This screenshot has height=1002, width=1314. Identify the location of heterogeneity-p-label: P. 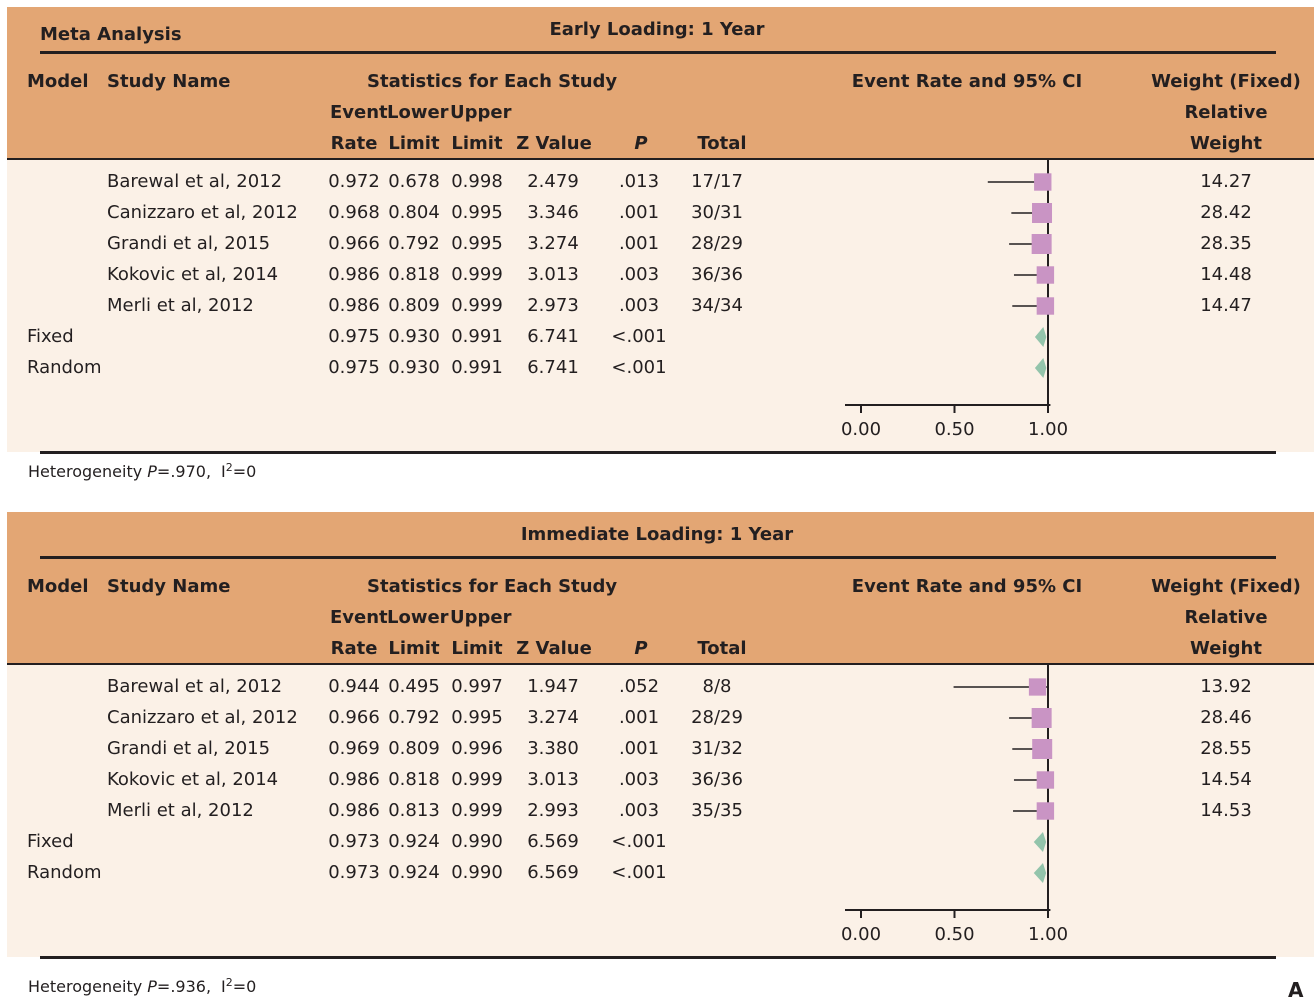
(152, 471).